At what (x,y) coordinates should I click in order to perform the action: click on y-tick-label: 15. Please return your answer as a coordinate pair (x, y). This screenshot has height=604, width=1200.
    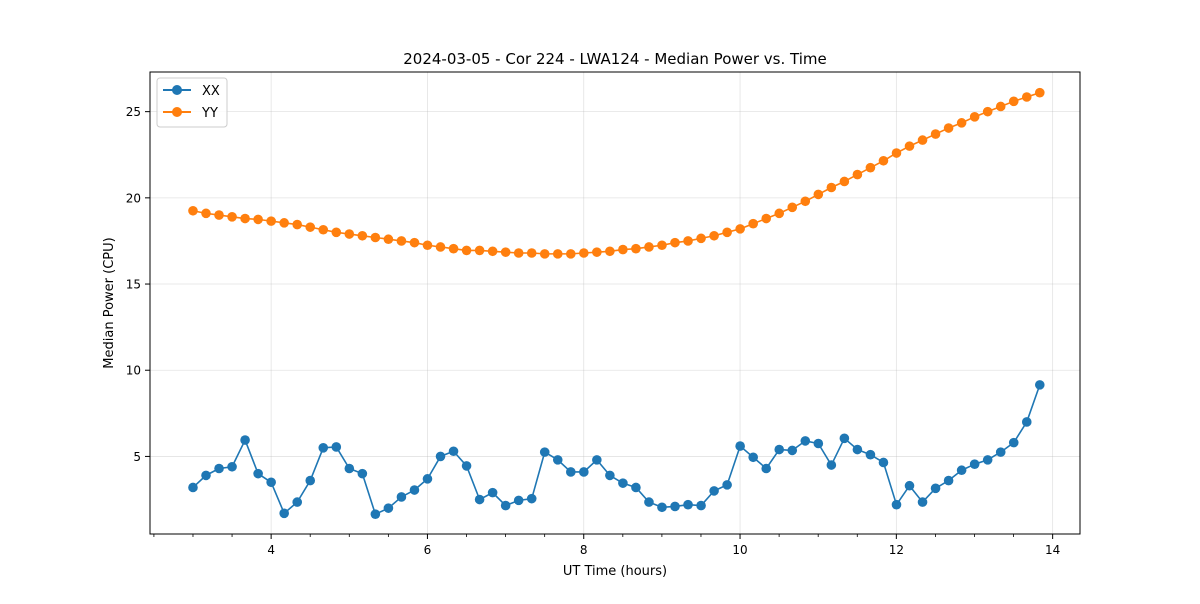
    Looking at the image, I should click on (133, 285).